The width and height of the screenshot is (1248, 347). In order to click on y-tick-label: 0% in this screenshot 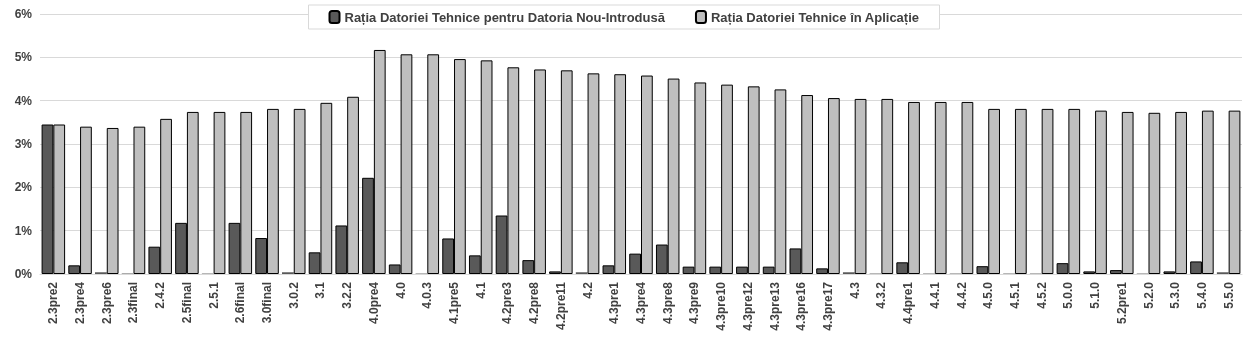, I will do `click(23, 274)`.